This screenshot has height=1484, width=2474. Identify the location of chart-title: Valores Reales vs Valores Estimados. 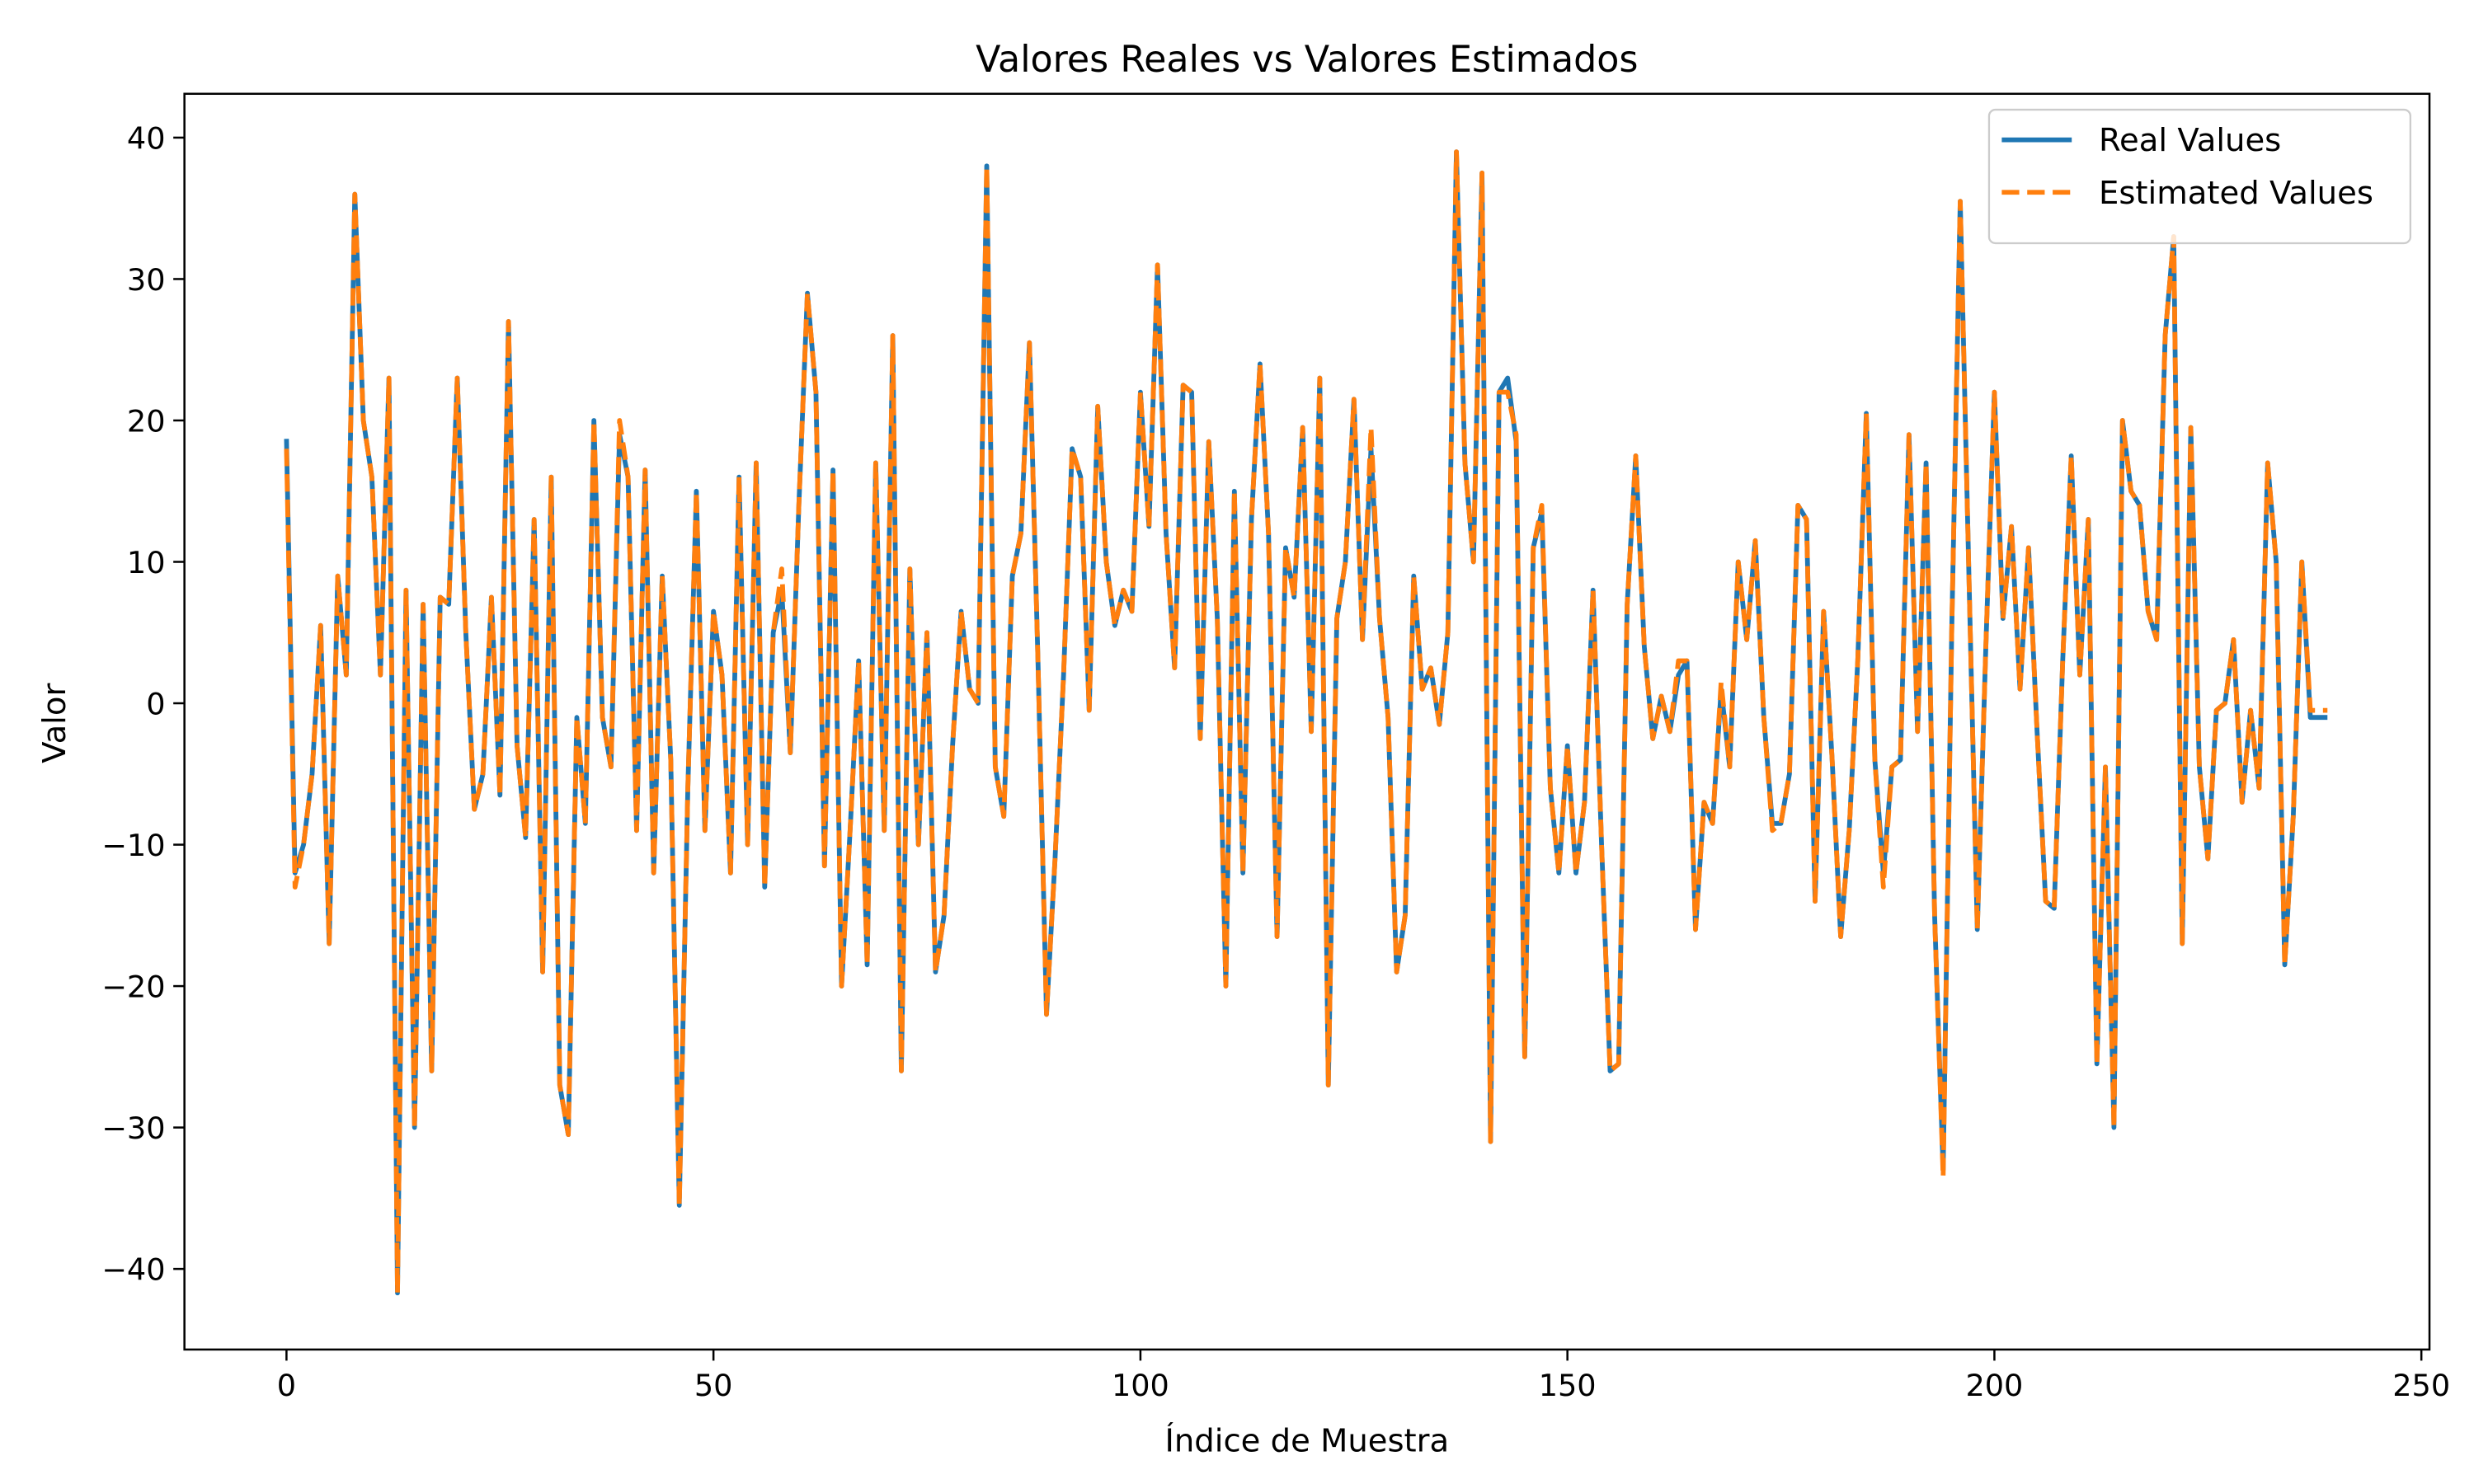
(1307, 60).